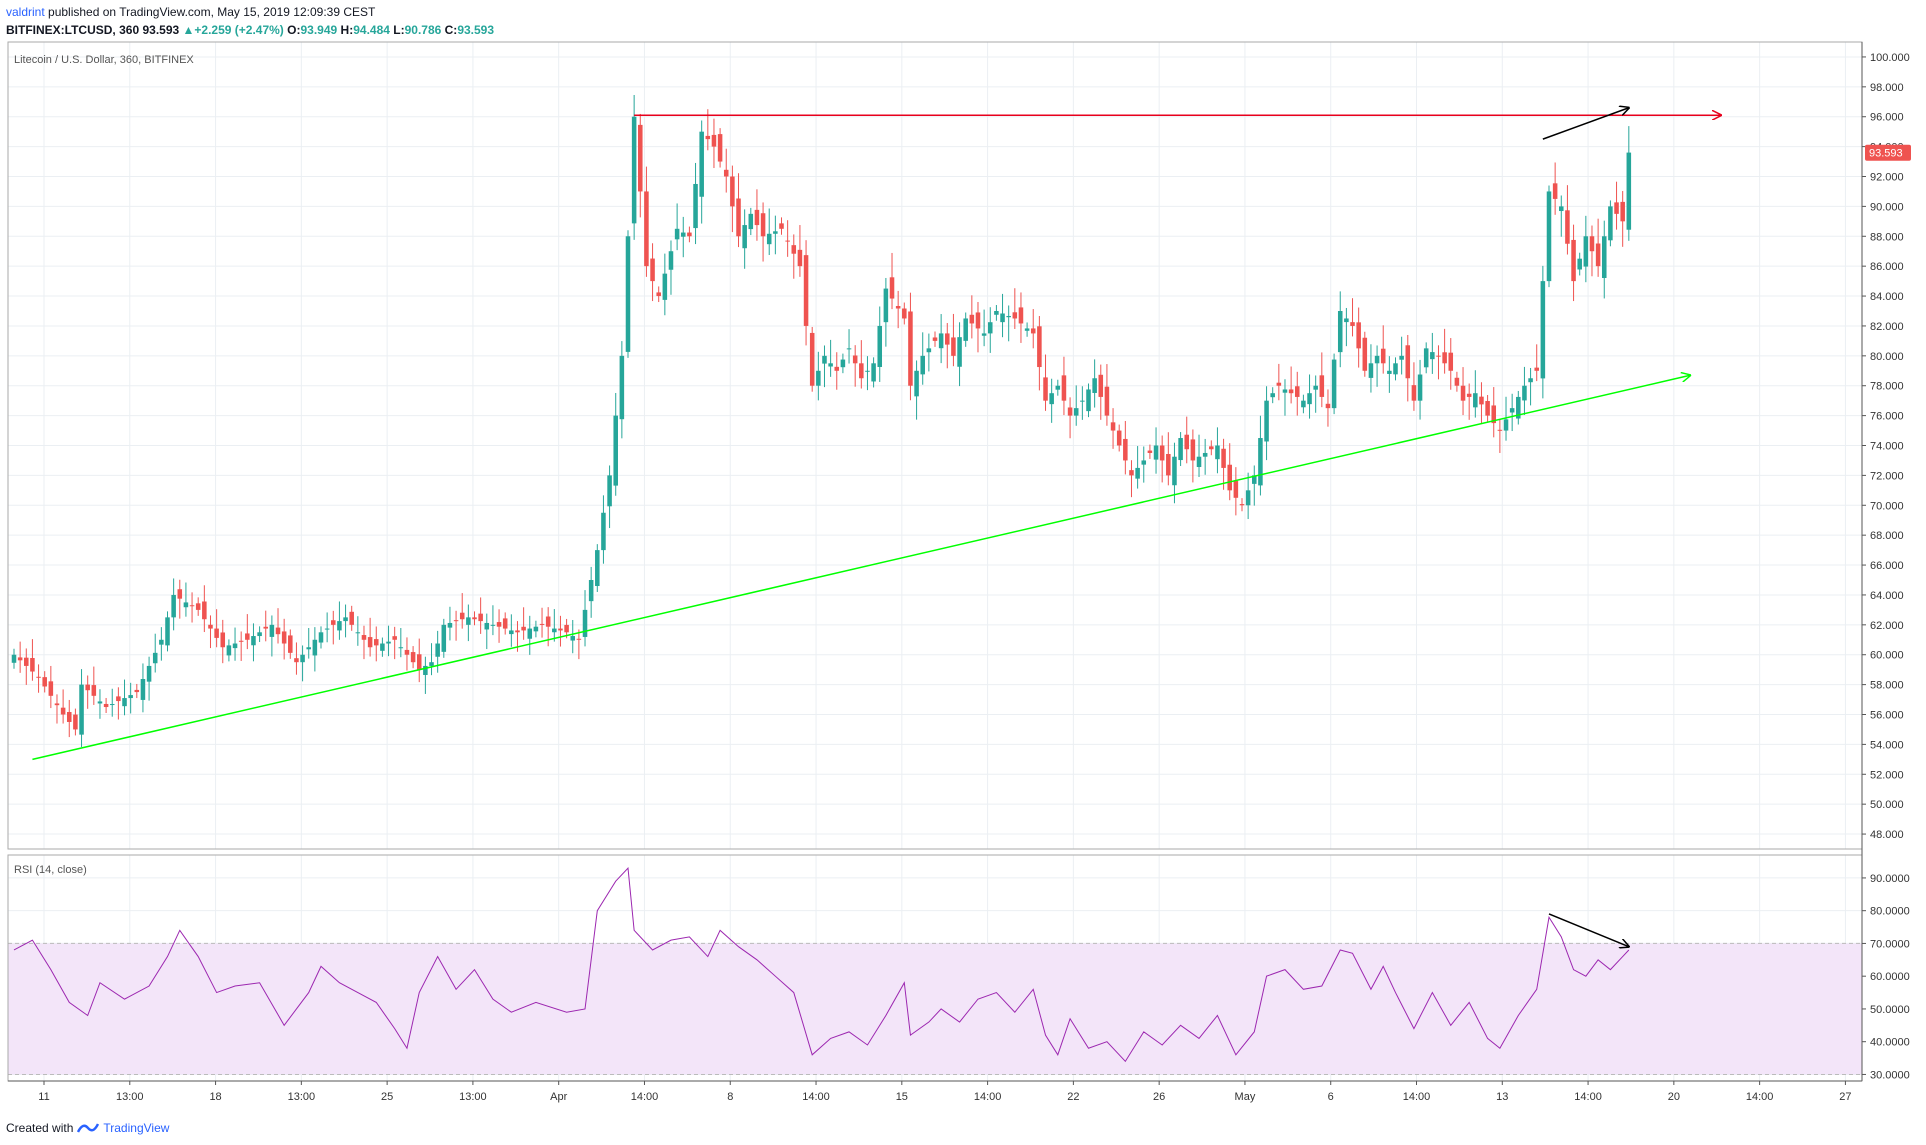 The height and width of the screenshot is (1145, 1926). I want to click on time-tick-label: 26, so click(1159, 1097).